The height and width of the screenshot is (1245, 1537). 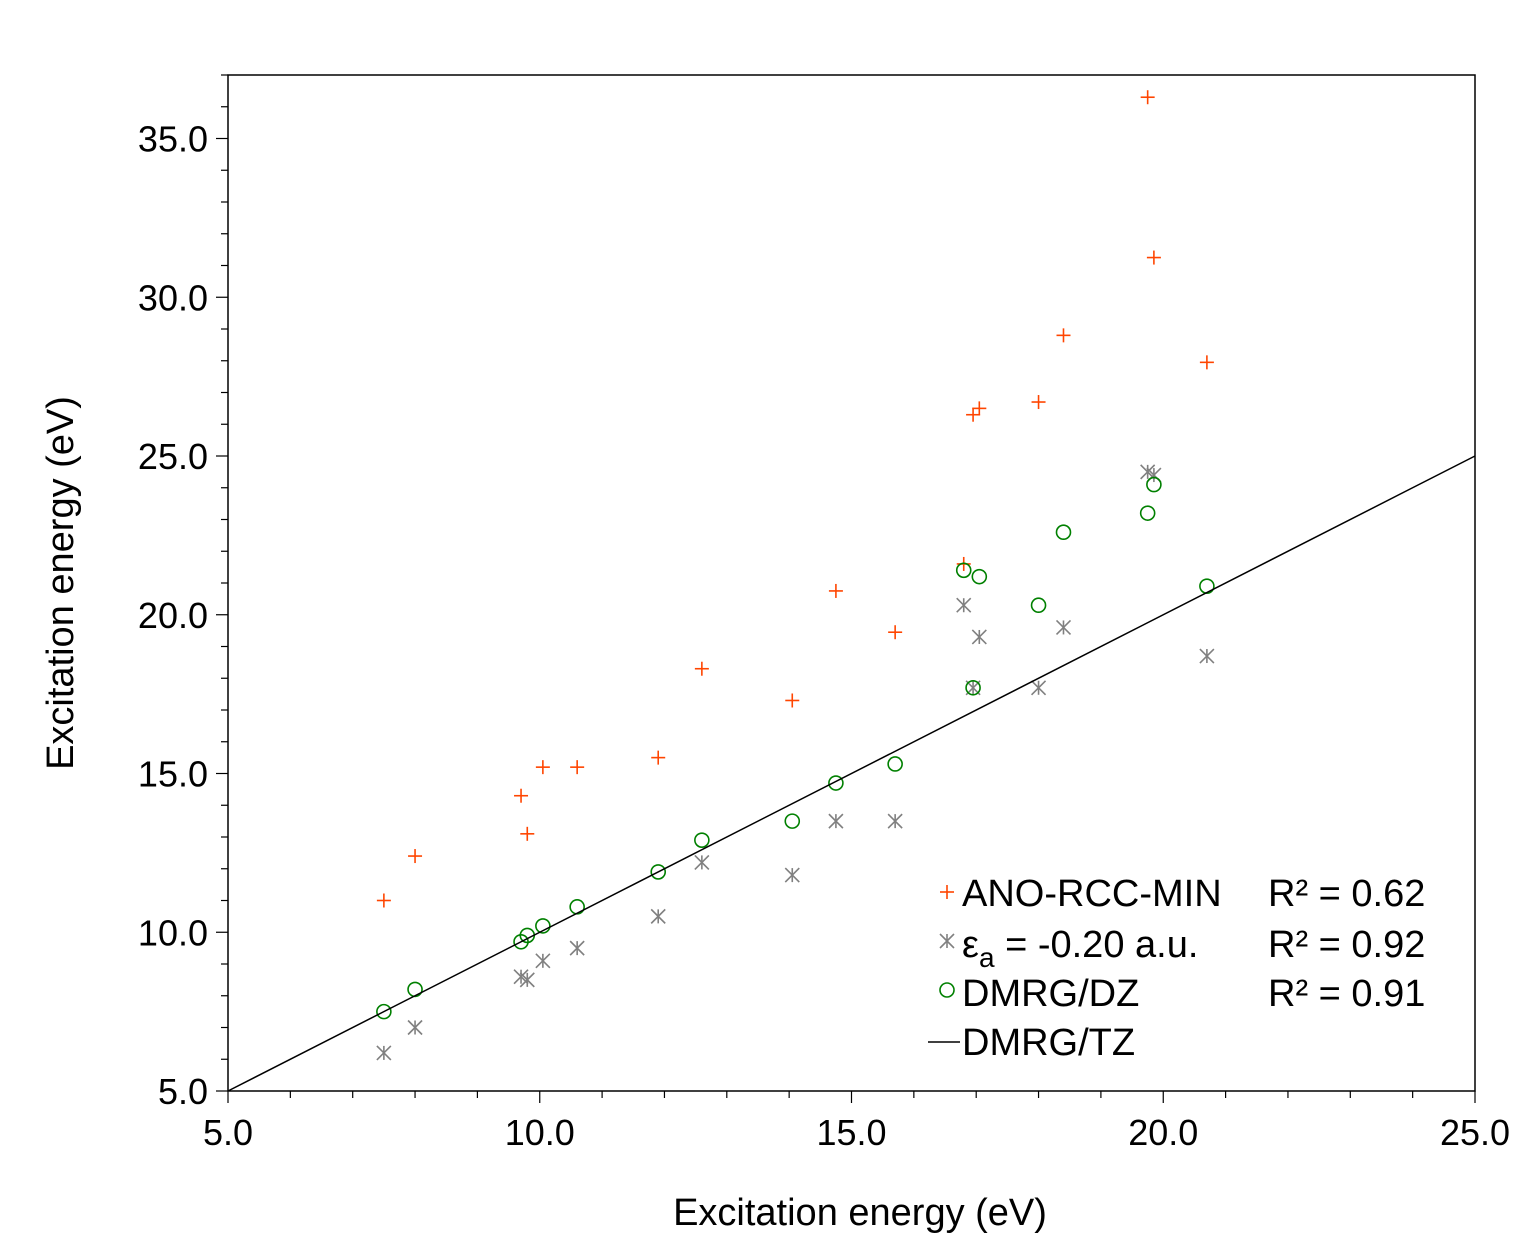 I want to click on legend-label-epsilon: εa = -0.20 a.u., so click(x=1080, y=948).